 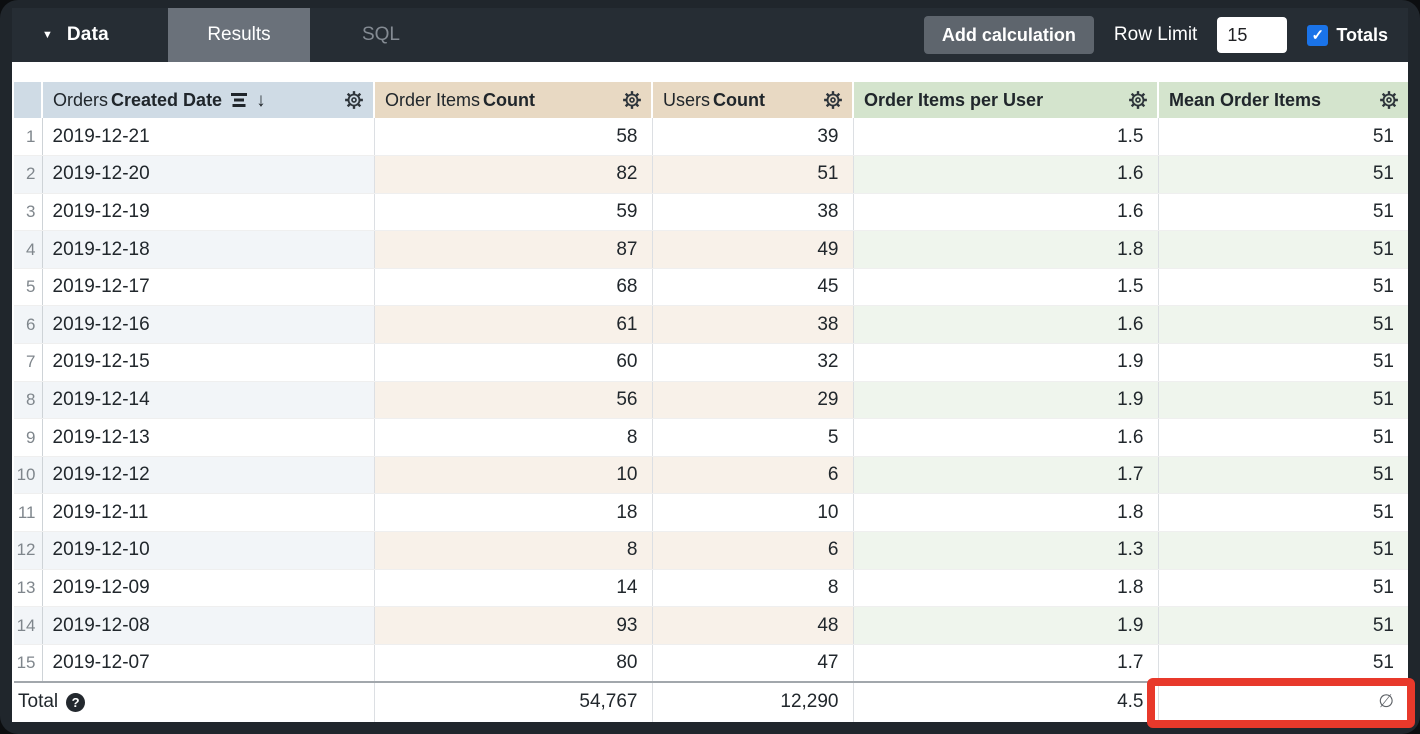 What do you see at coordinates (208, 513) in the screenshot?
I see `cell-orders-created-date: 2019-12-11` at bounding box center [208, 513].